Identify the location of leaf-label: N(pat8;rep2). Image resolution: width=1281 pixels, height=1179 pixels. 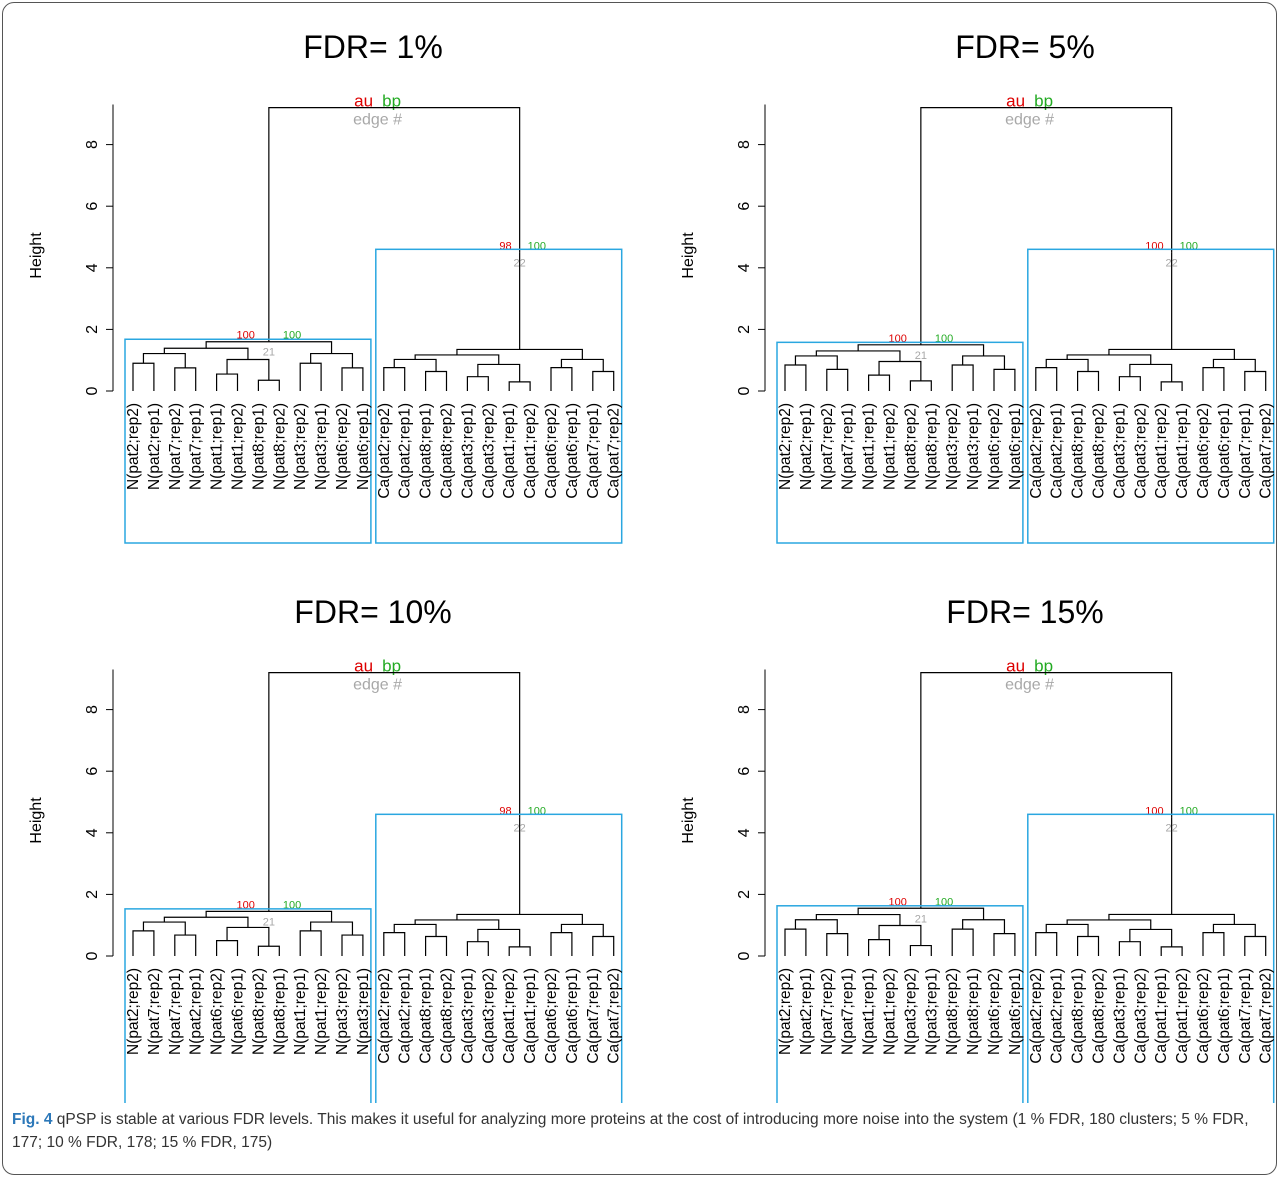
(952, 1011).